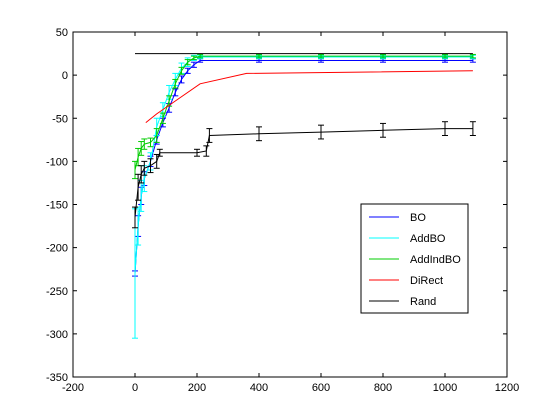 This screenshot has height=420, width=560. Describe the element at coordinates (73, 388) in the screenshot. I see `x-tick-label: -200` at that location.